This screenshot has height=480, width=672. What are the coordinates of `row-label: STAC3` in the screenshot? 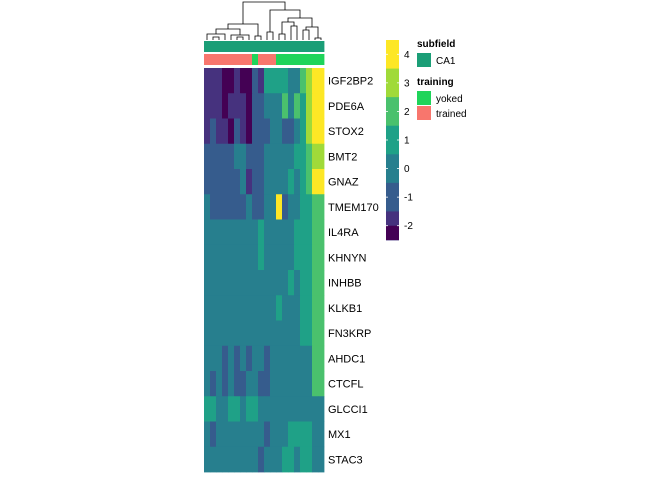 It's located at (345, 460).